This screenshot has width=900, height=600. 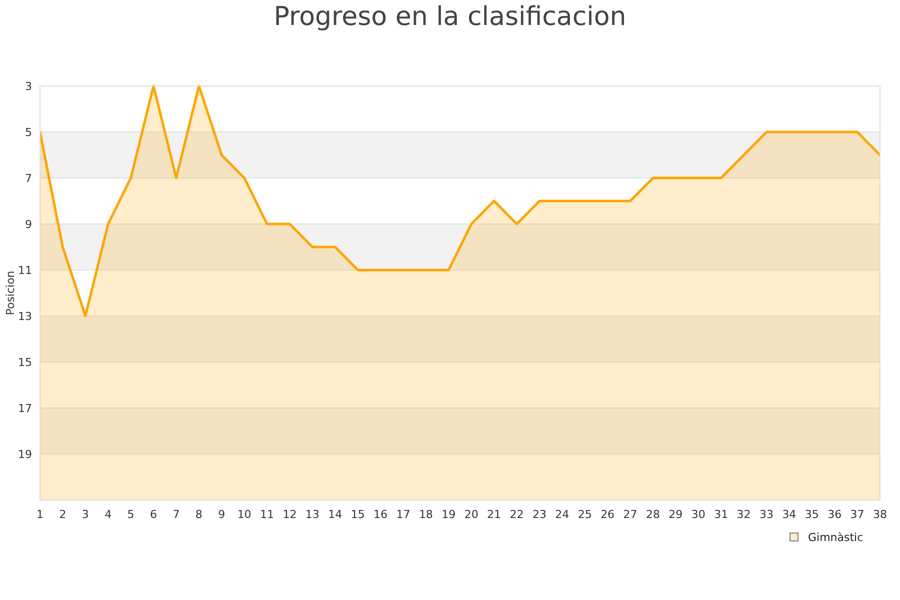 What do you see at coordinates (403, 514) in the screenshot?
I see `x-tick-label: 17` at bounding box center [403, 514].